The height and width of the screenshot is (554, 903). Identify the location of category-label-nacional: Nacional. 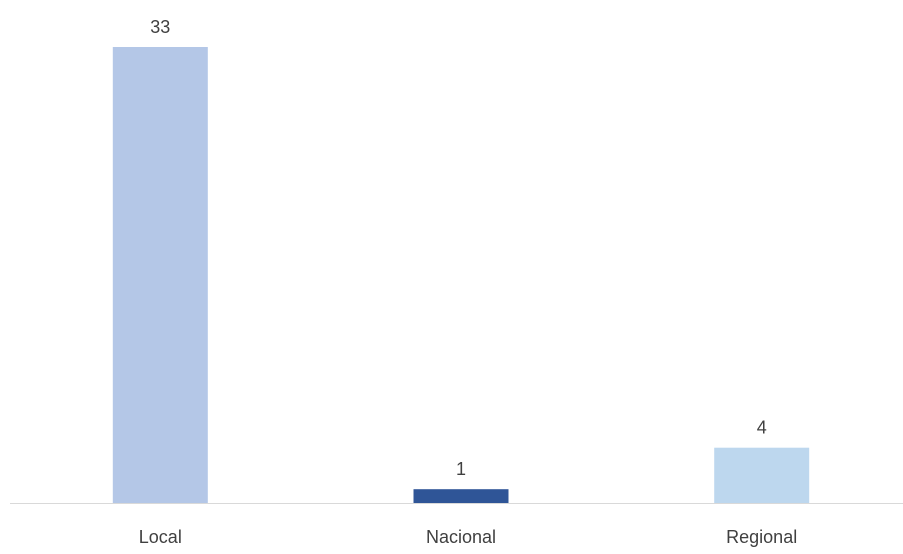
(461, 537).